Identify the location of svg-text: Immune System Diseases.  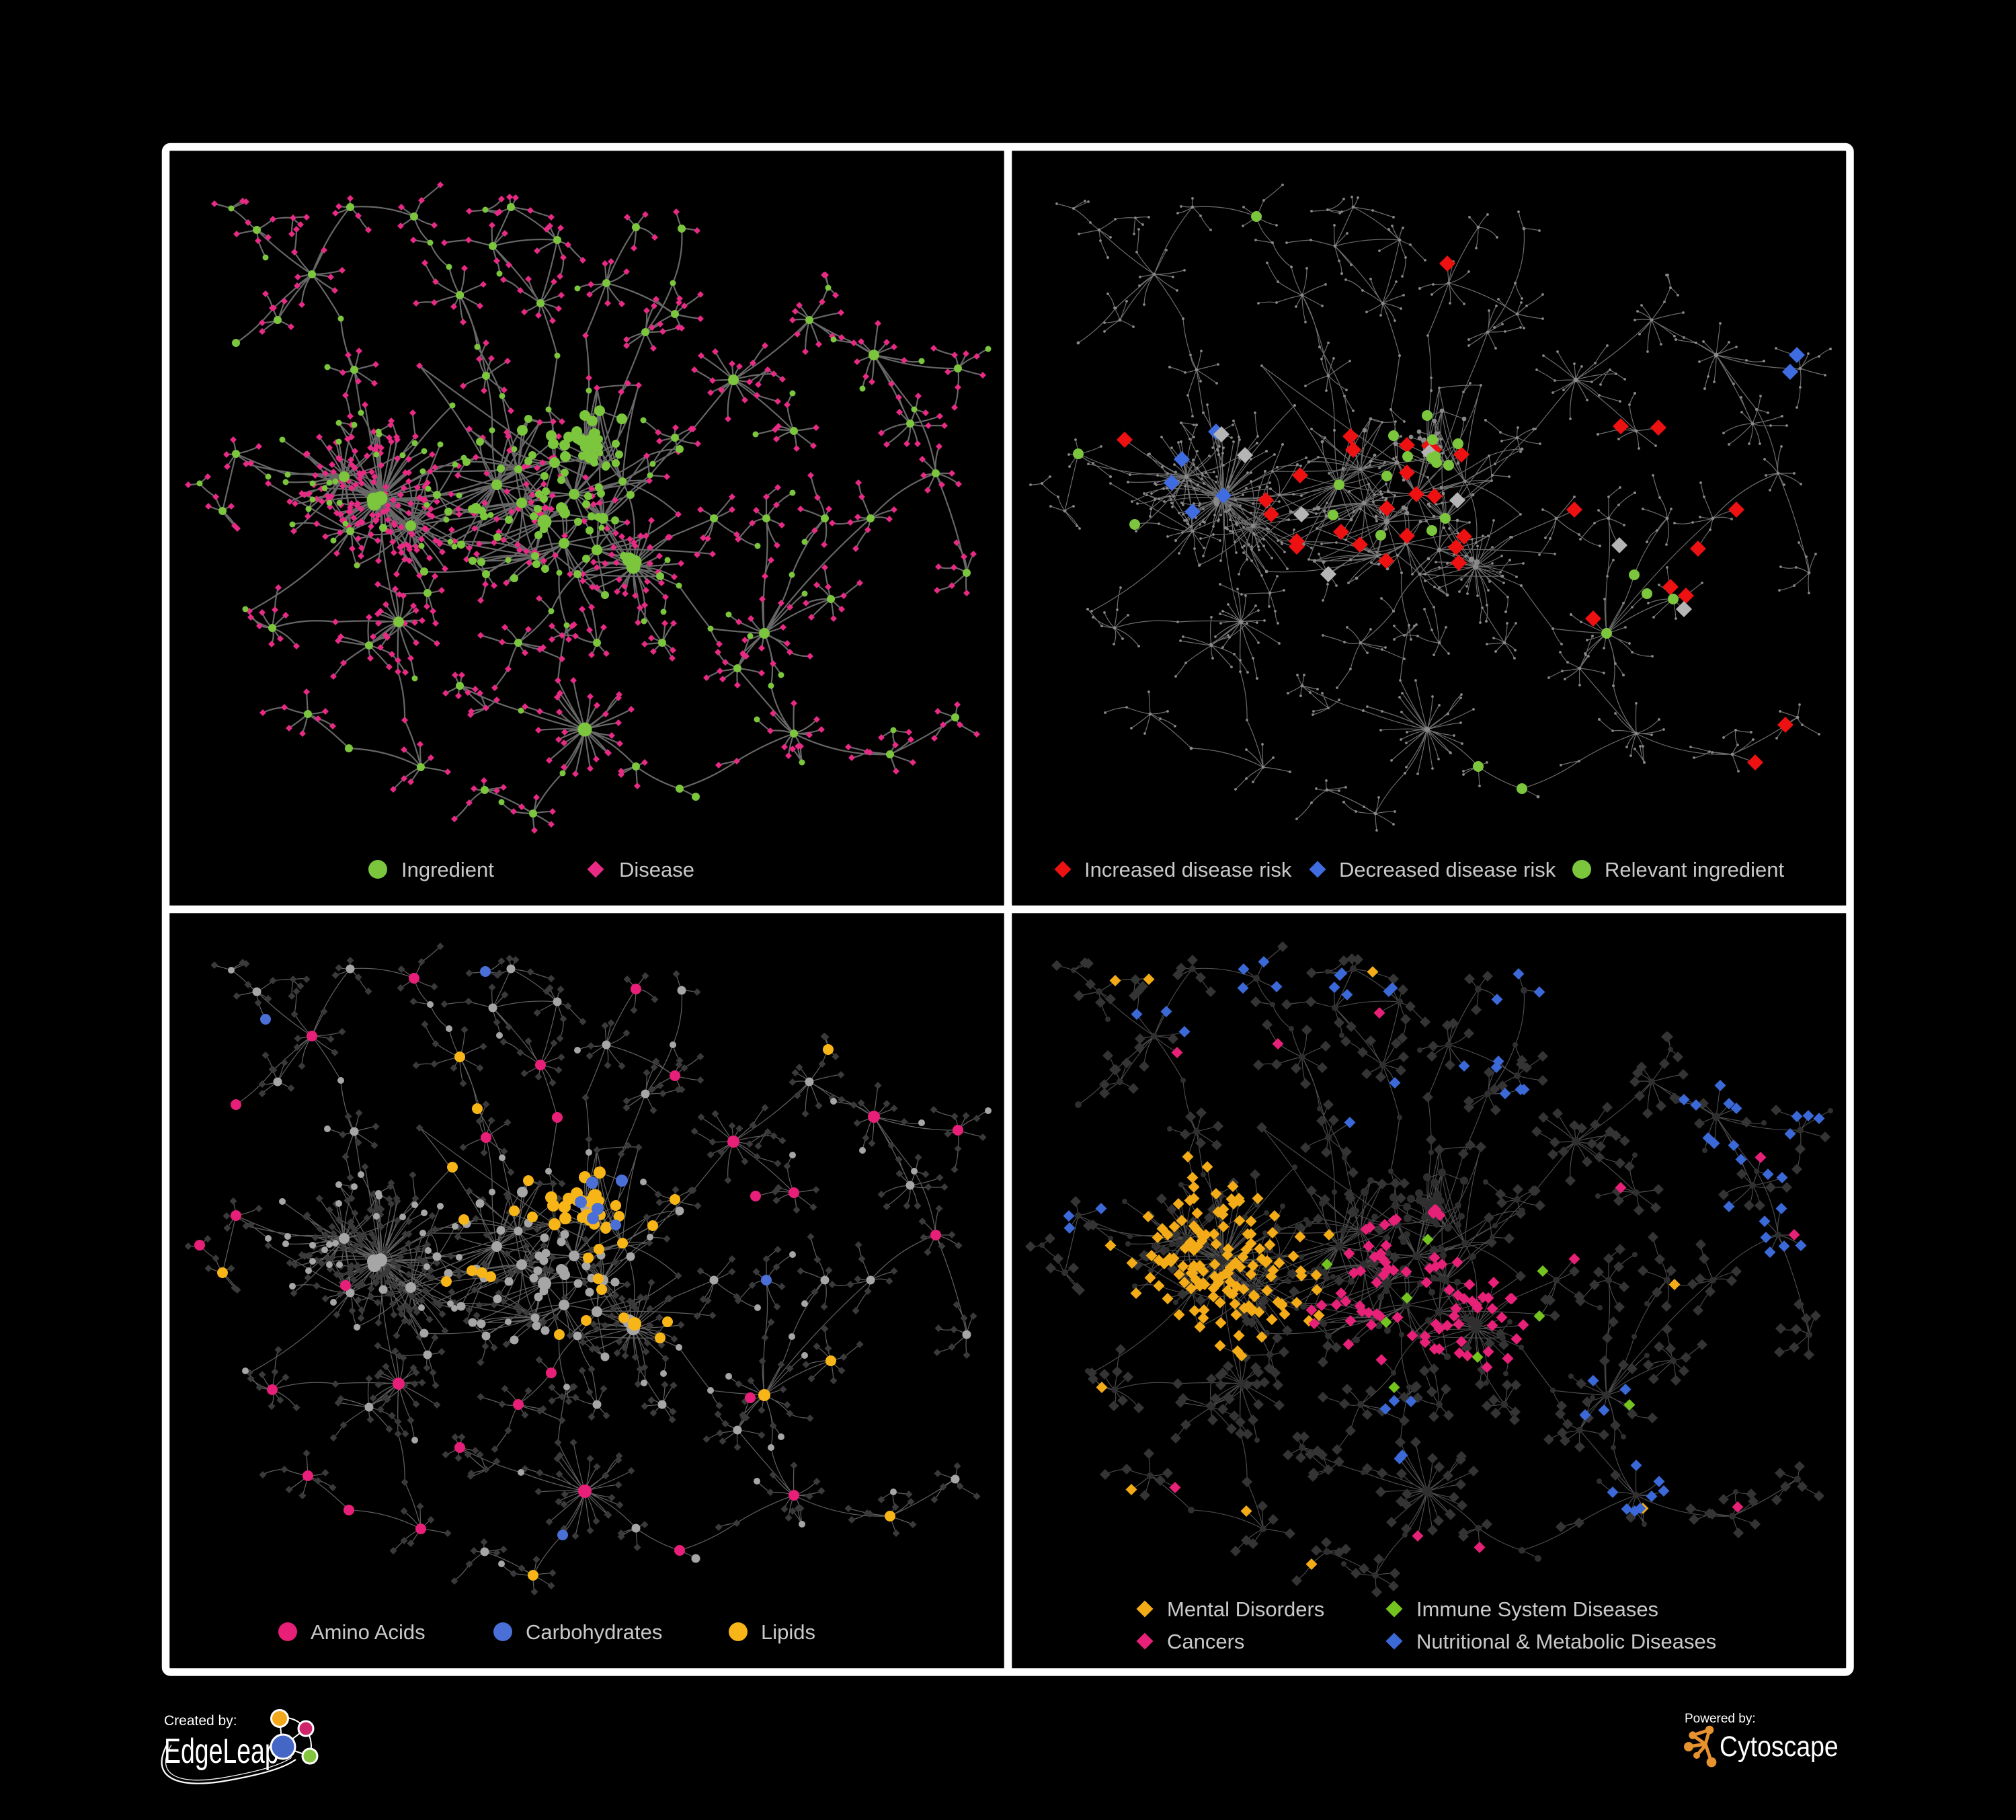
(1537, 1609).